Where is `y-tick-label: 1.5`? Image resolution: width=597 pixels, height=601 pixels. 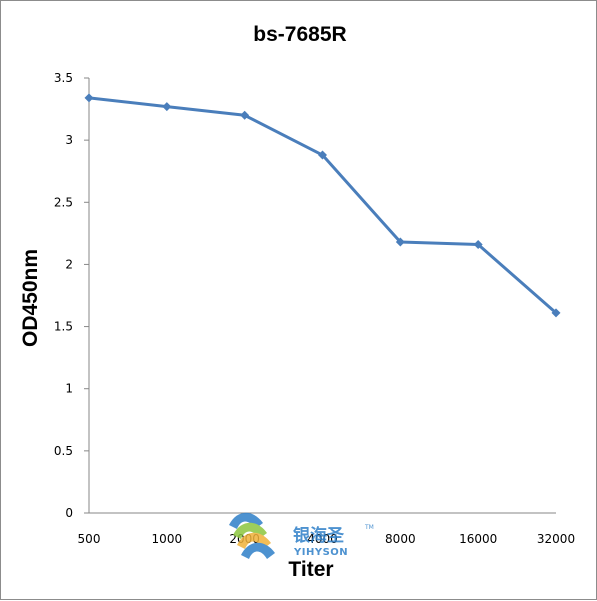 y-tick-label: 1.5 is located at coordinates (63, 327).